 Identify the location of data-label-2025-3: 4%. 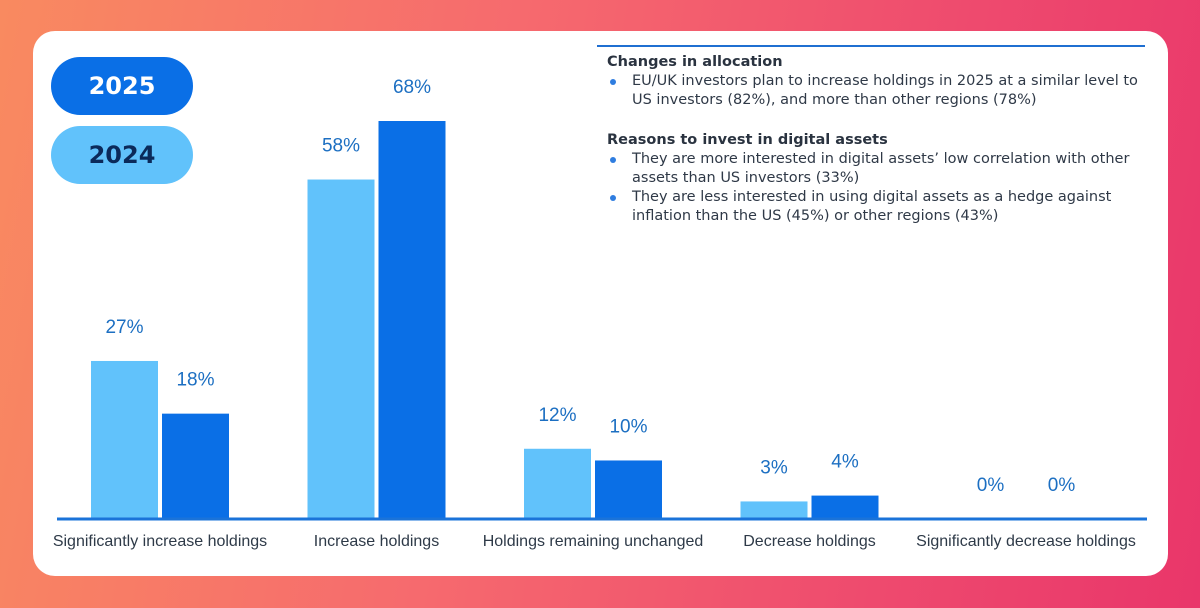
(845, 462).